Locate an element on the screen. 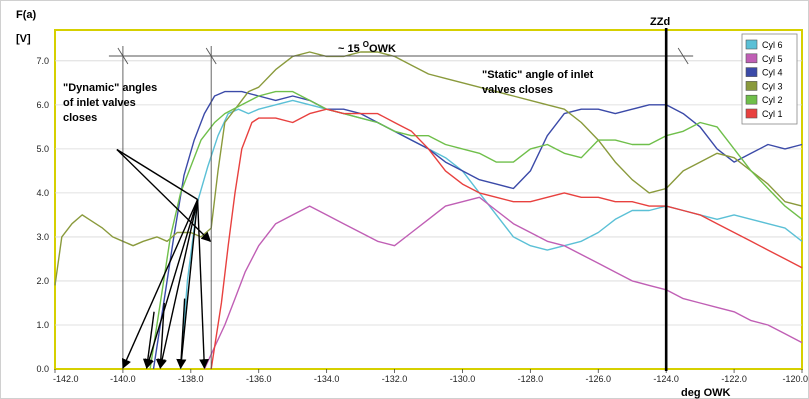 This screenshot has height=399, width=809. y-tick-label: 5.0 is located at coordinates (42, 149).